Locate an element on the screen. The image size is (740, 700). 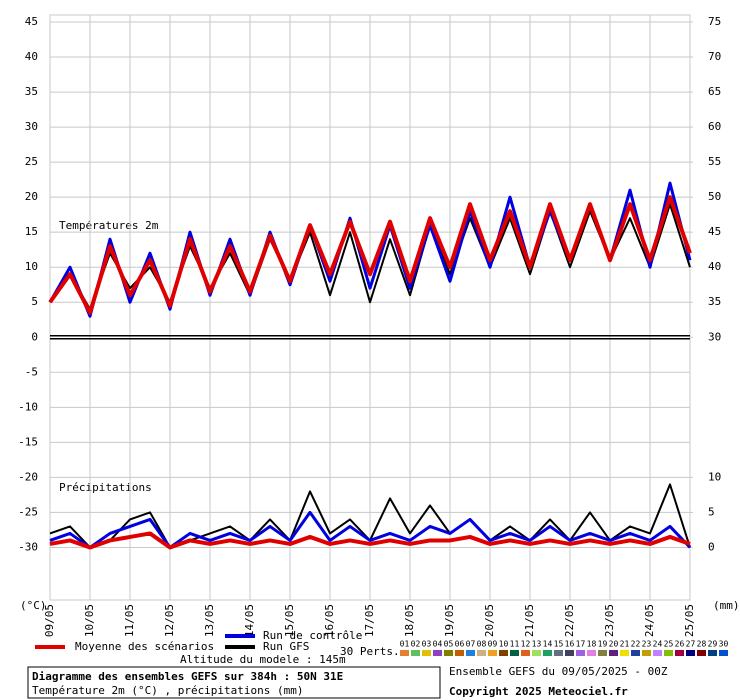
x-tick-label: 18/05 is located at coordinates (409, 620).